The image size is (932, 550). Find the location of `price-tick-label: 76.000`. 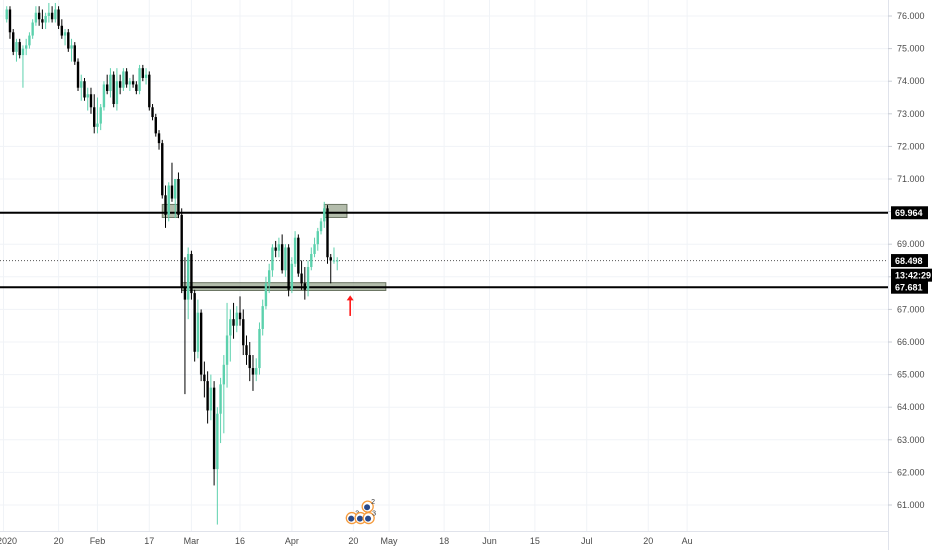

price-tick-label: 76.000 is located at coordinates (911, 16).